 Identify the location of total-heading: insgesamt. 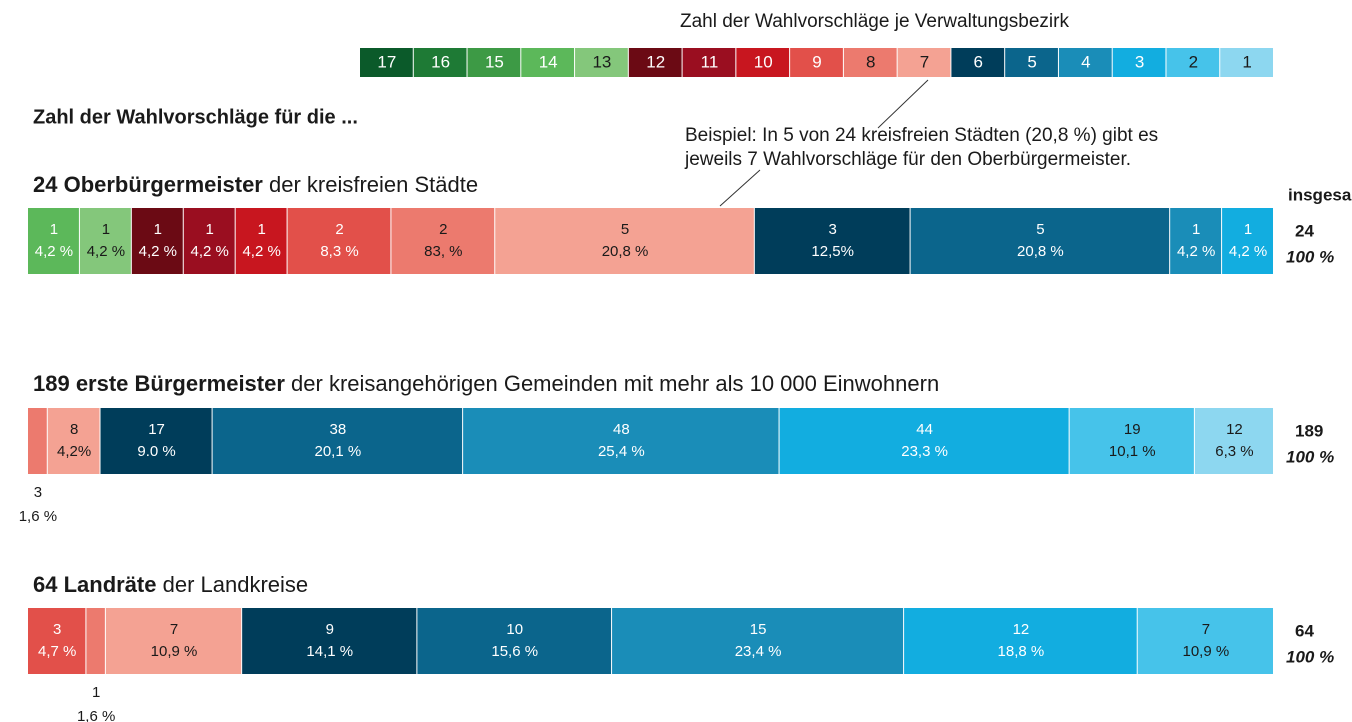
(1320, 194).